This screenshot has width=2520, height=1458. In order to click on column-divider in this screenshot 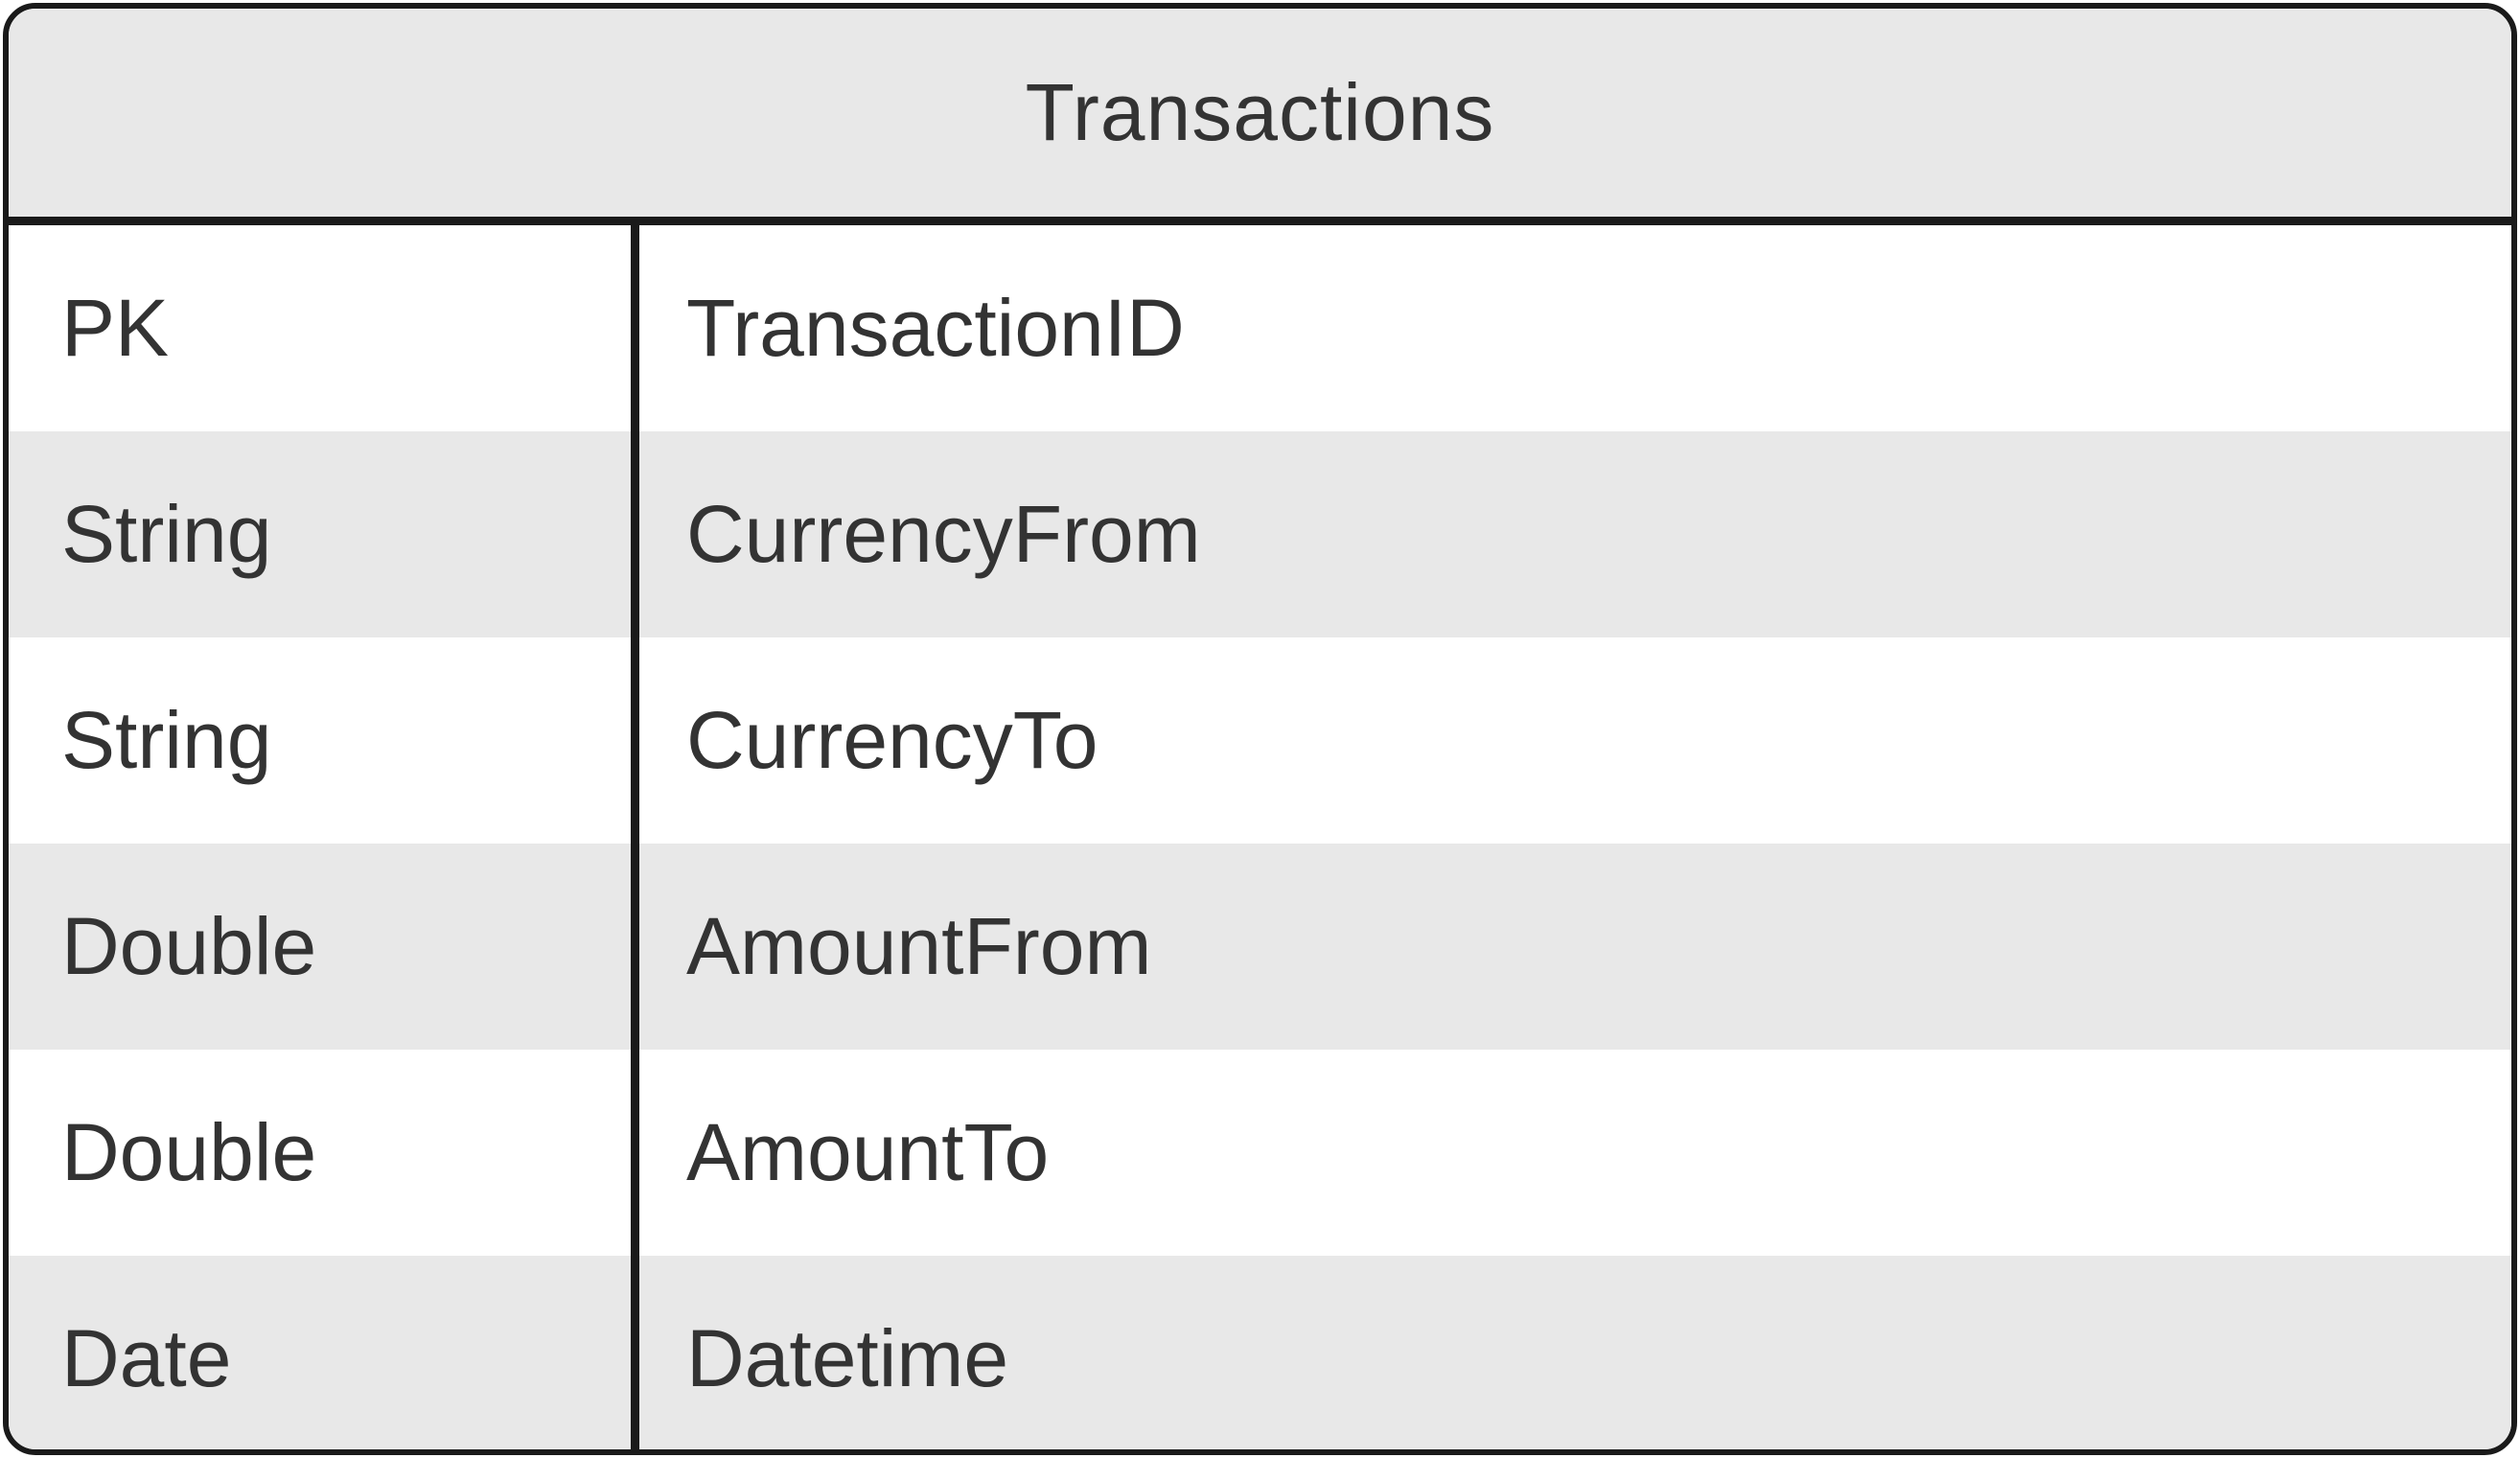, I will do `click(635, 837)`.